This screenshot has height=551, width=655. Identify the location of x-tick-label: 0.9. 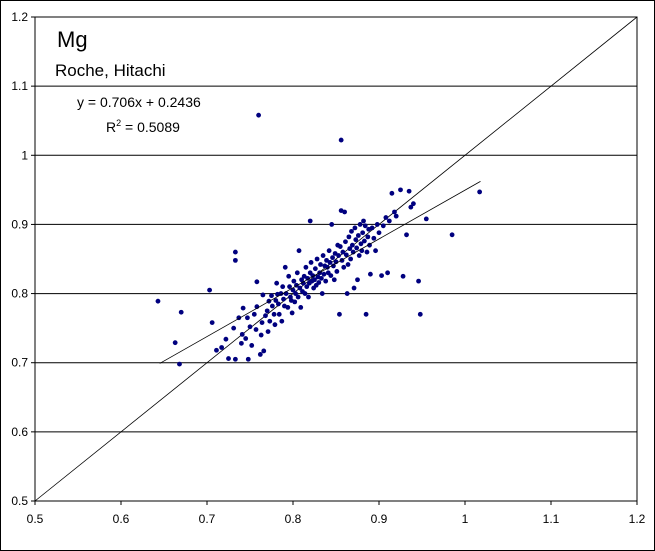
(379, 519).